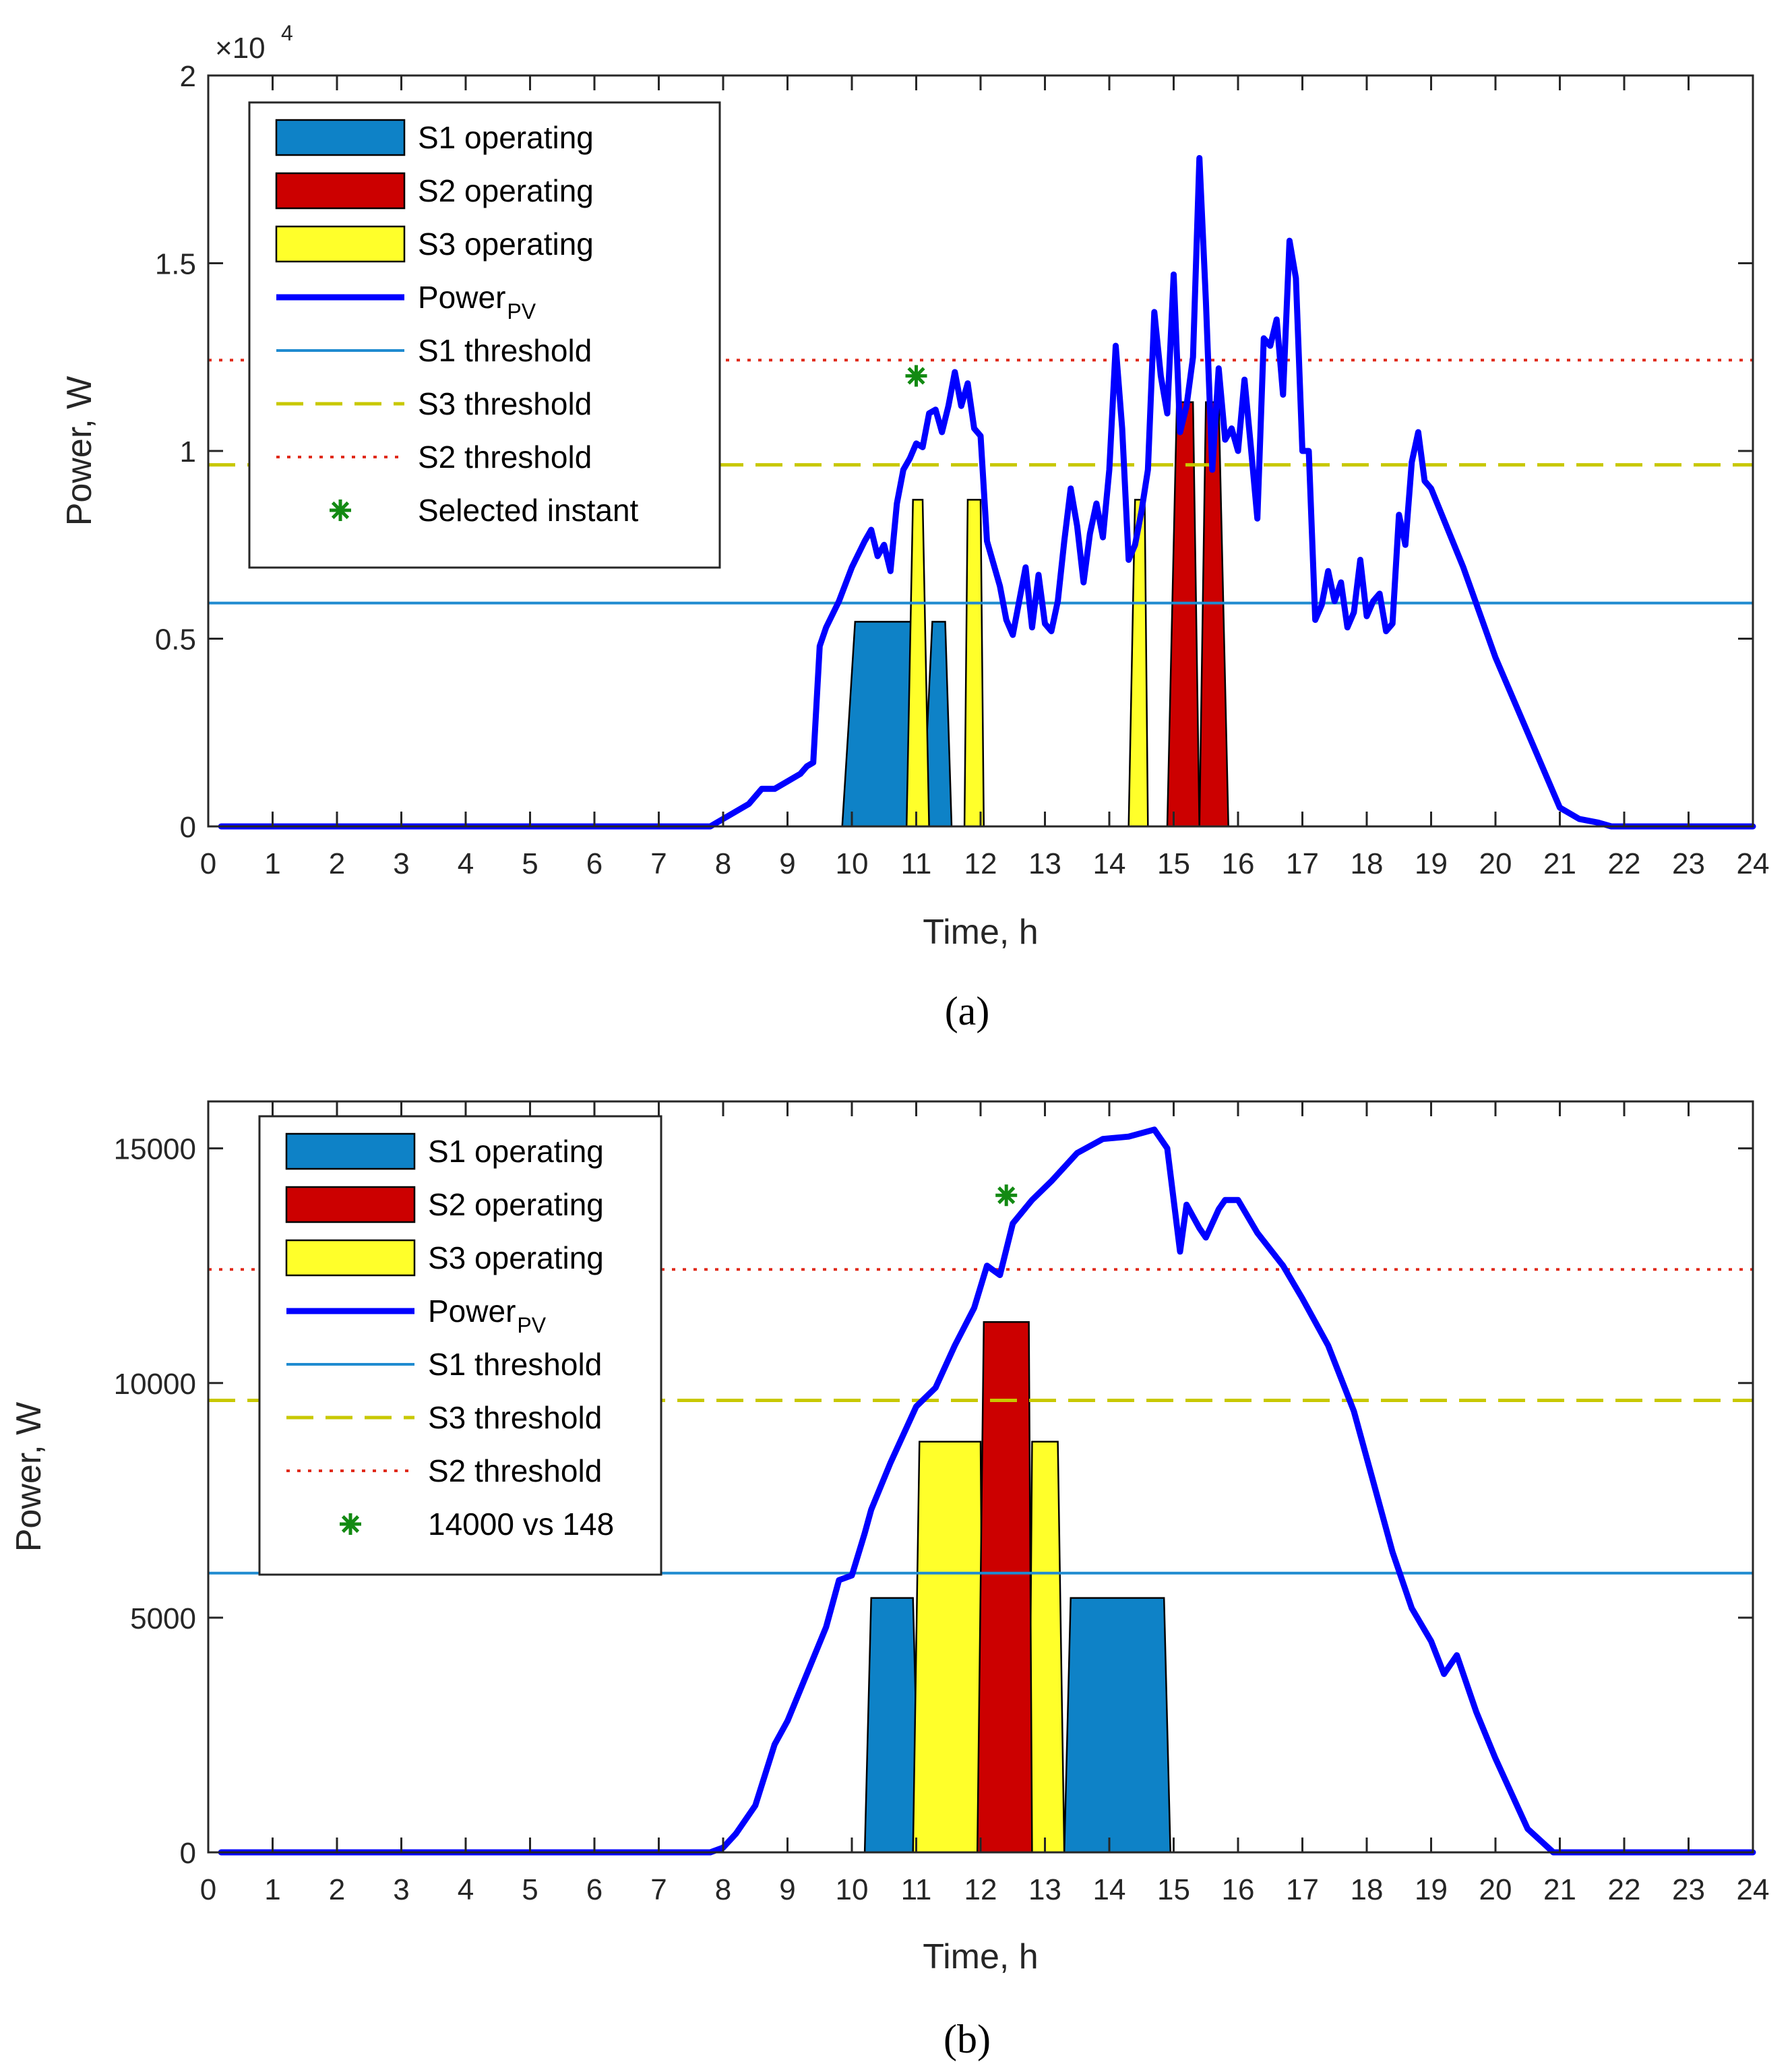 This screenshot has height=2064, width=1792. I want to click on panel-b-x-tick-label: 6, so click(594, 1890).